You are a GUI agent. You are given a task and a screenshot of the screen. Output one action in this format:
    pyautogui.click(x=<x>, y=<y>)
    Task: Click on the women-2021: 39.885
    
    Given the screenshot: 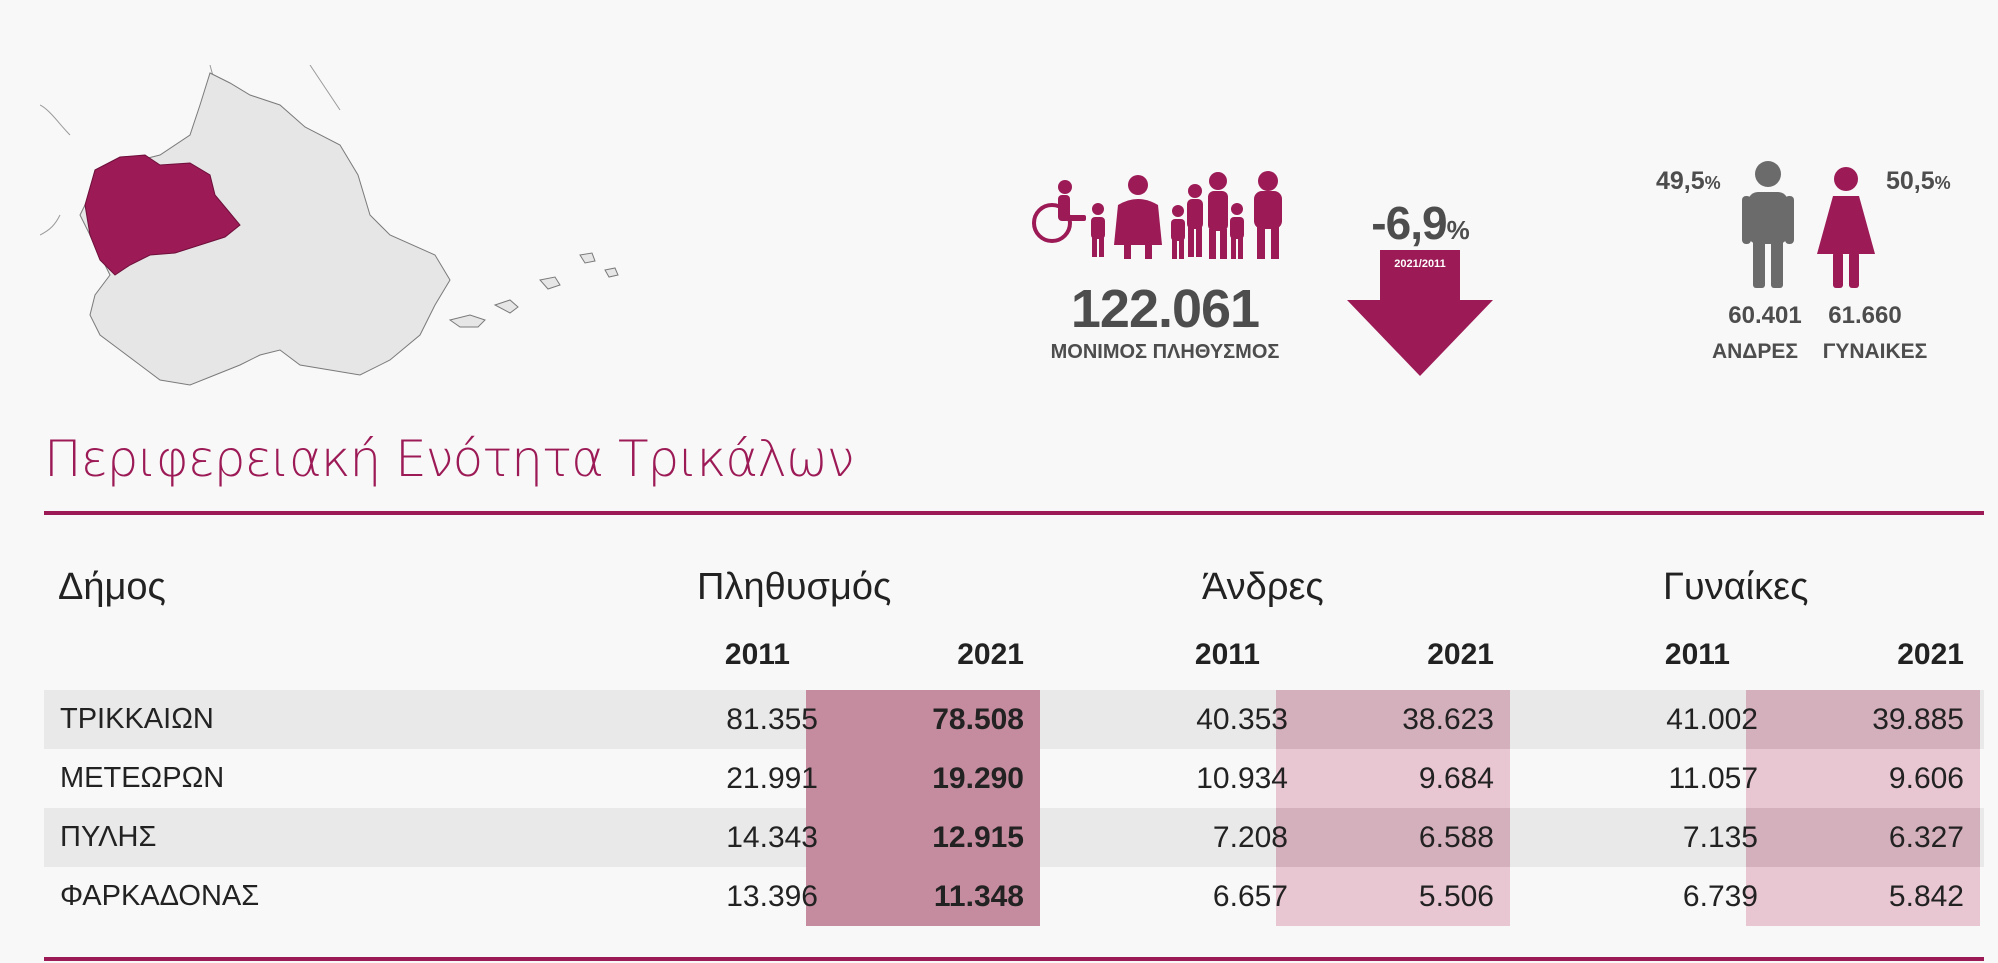 What is the action you would take?
    pyautogui.click(x=1918, y=719)
    